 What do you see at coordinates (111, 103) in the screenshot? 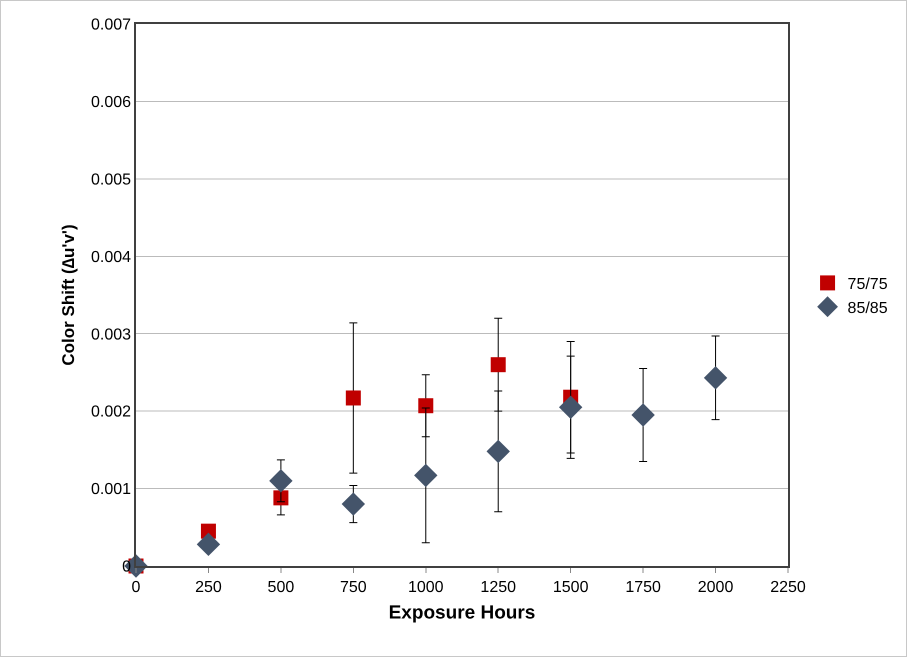
I see `y-tick-label: 0.006` at bounding box center [111, 103].